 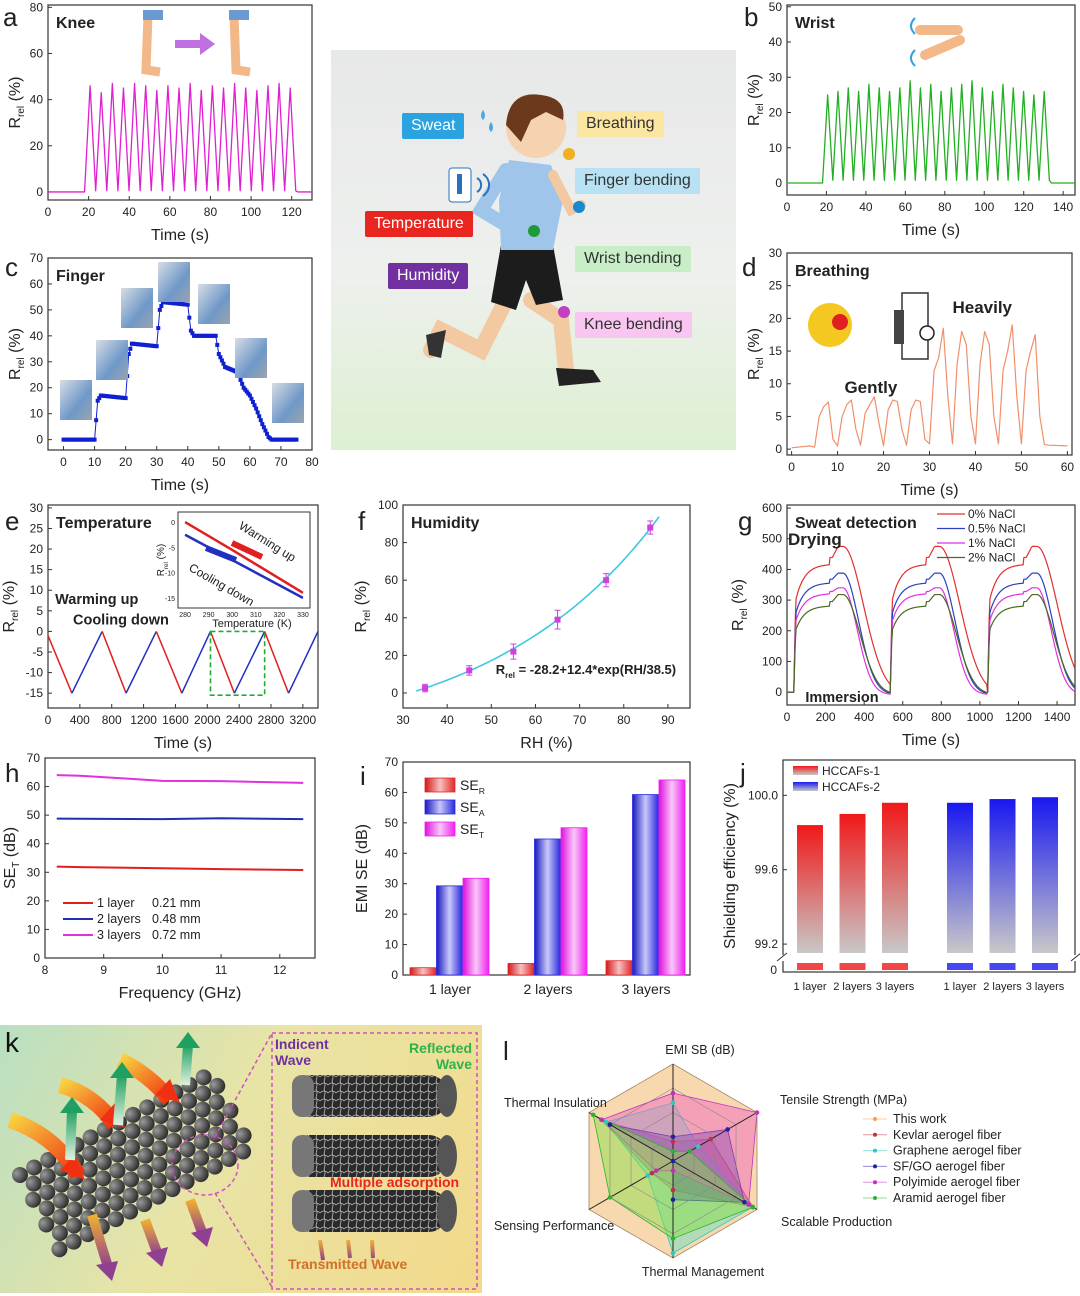 I want to click on x-axis-label: Frequency (GHz), so click(x=180, y=993).